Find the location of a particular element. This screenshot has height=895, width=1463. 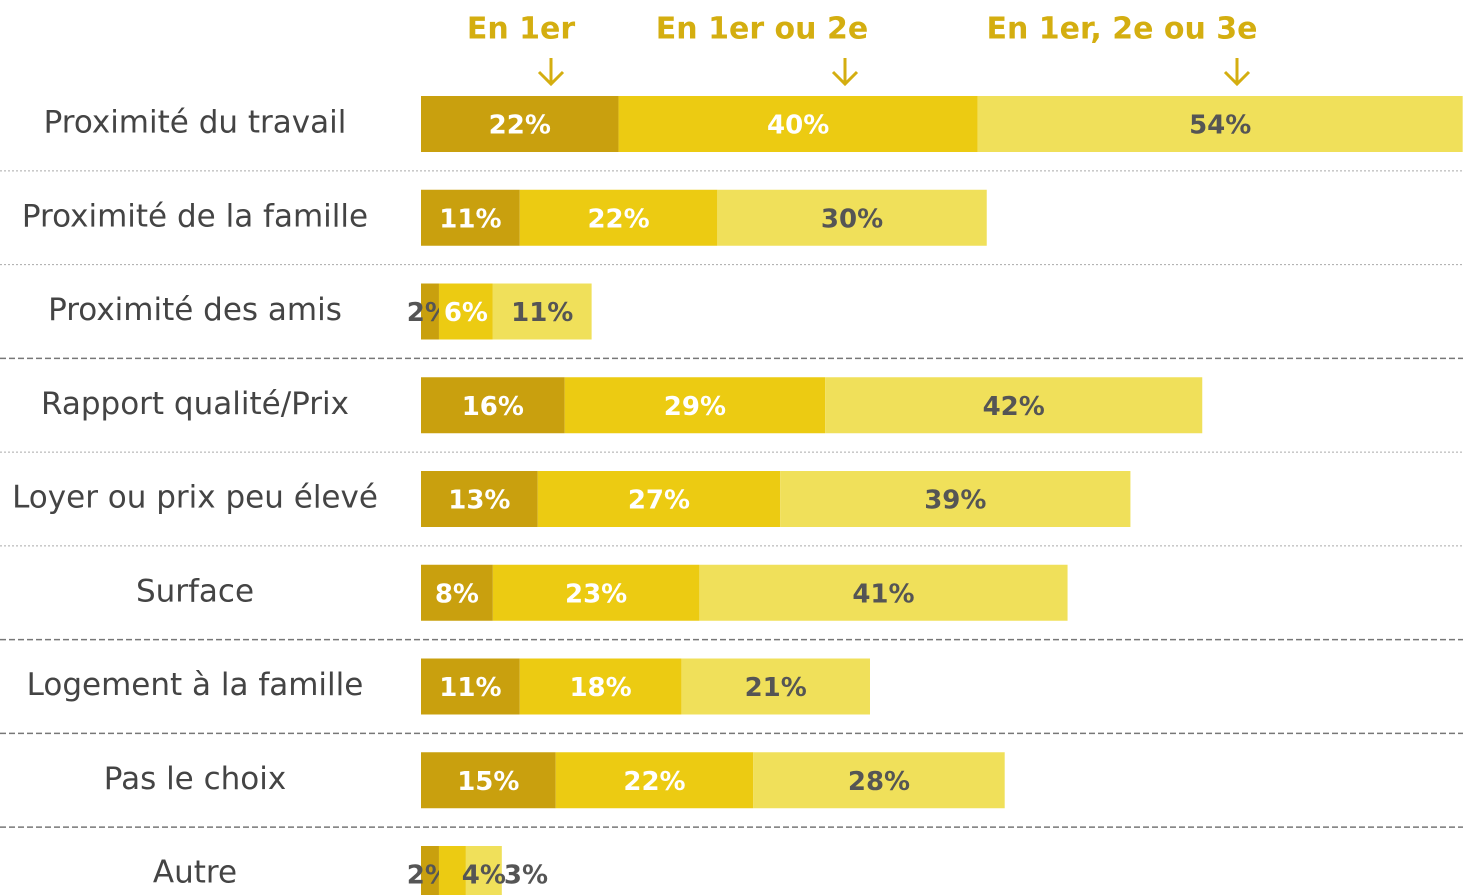

series-header: En 1er ou 2e is located at coordinates (762, 29).